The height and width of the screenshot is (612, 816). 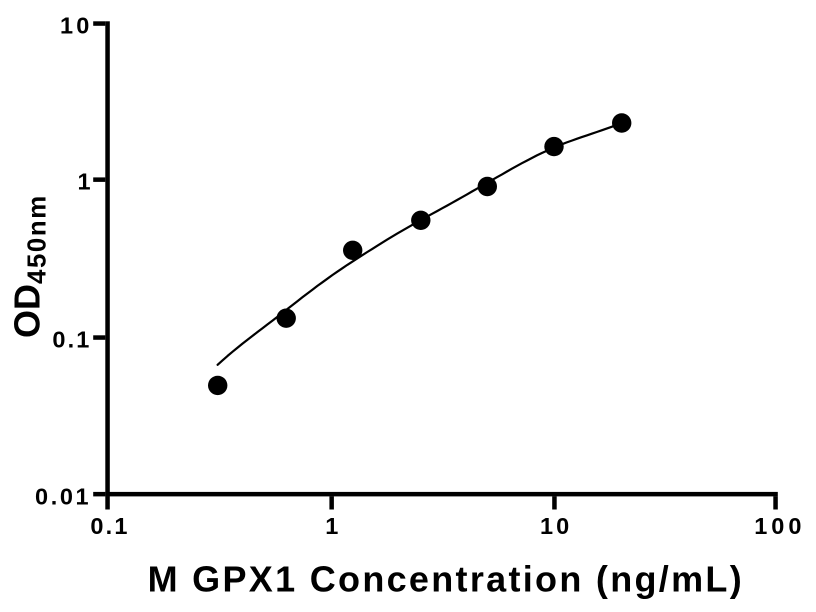 I want to click on svg-text: OD450nm, so click(x=29, y=266).